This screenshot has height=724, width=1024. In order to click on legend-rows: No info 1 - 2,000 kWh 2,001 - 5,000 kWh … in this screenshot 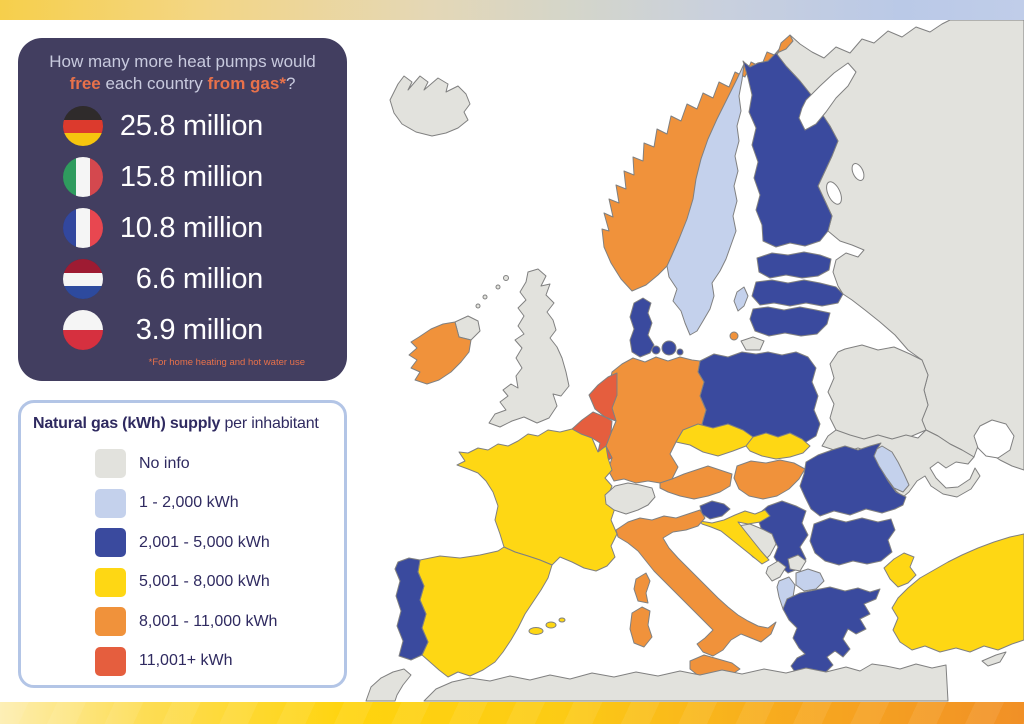, I will do `click(182, 562)`.